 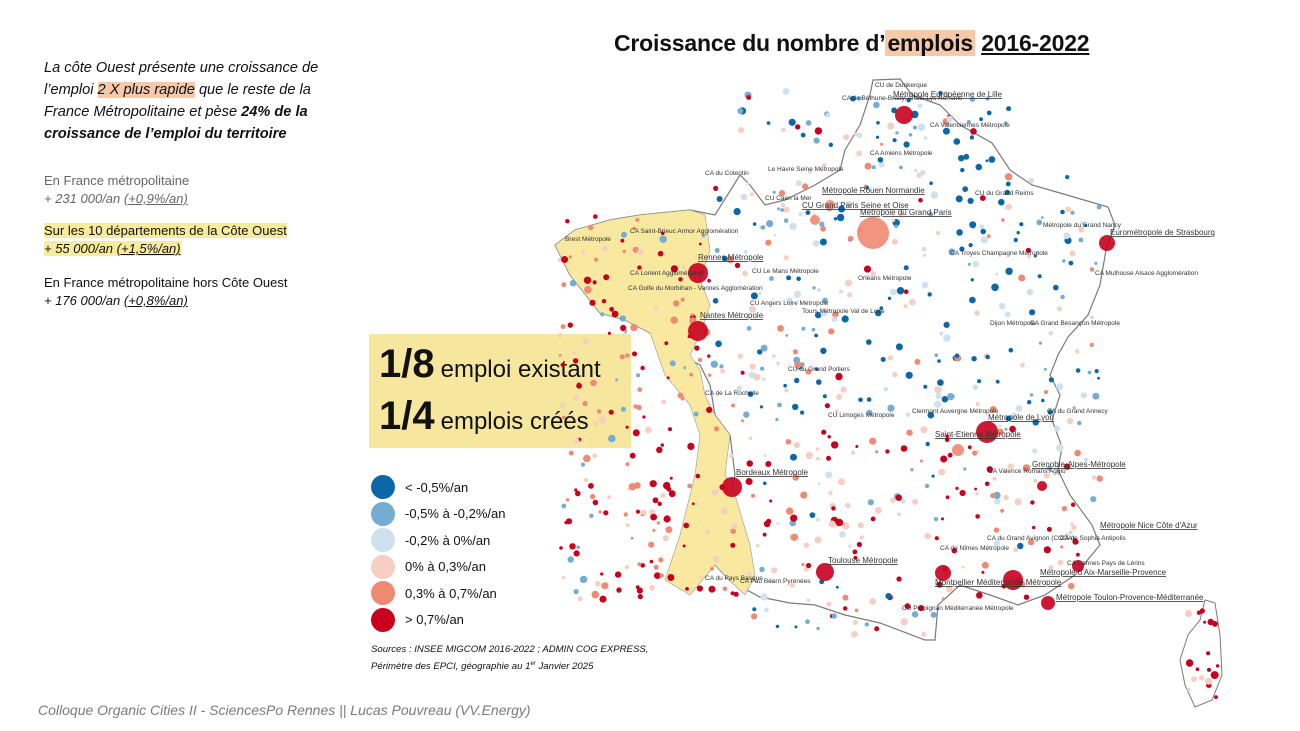 I want to click on major-city-label: Métropole Toulon-Provence-Méditerranée, so click(x=1130, y=597).